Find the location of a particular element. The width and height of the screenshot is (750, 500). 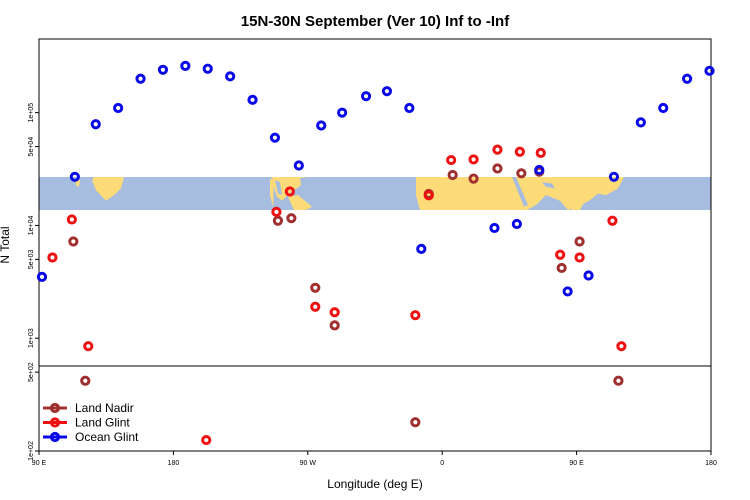

legend-label-land-glint: Land Glint is located at coordinates (102, 423).